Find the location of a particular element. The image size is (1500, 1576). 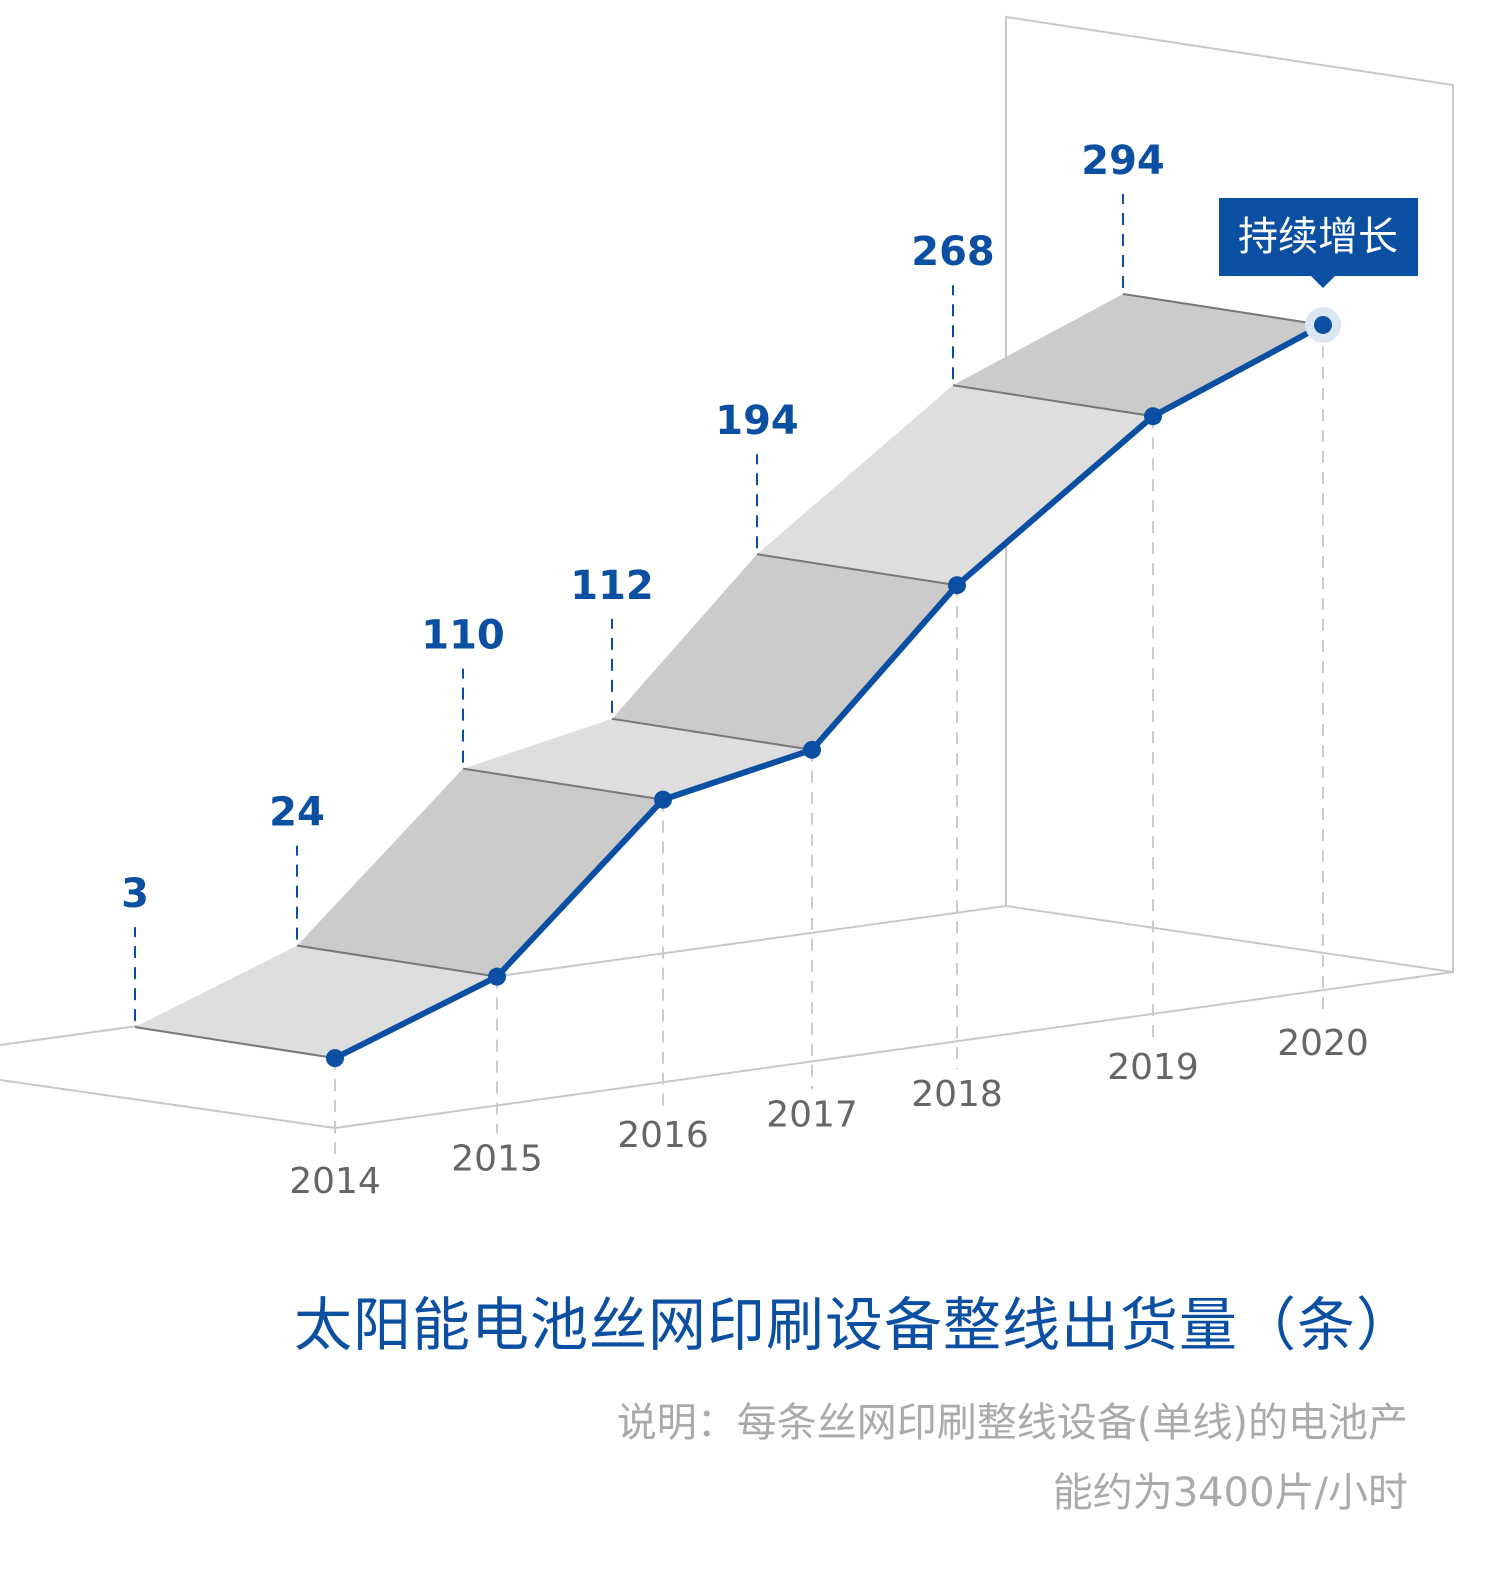

x-tick-label-2016: 2016 is located at coordinates (663, 1135).